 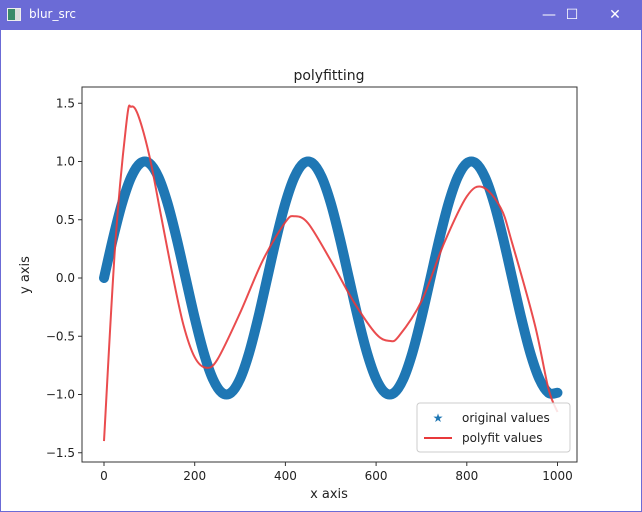 What do you see at coordinates (557, 476) in the screenshot?
I see `x-tick-label: 1000` at bounding box center [557, 476].